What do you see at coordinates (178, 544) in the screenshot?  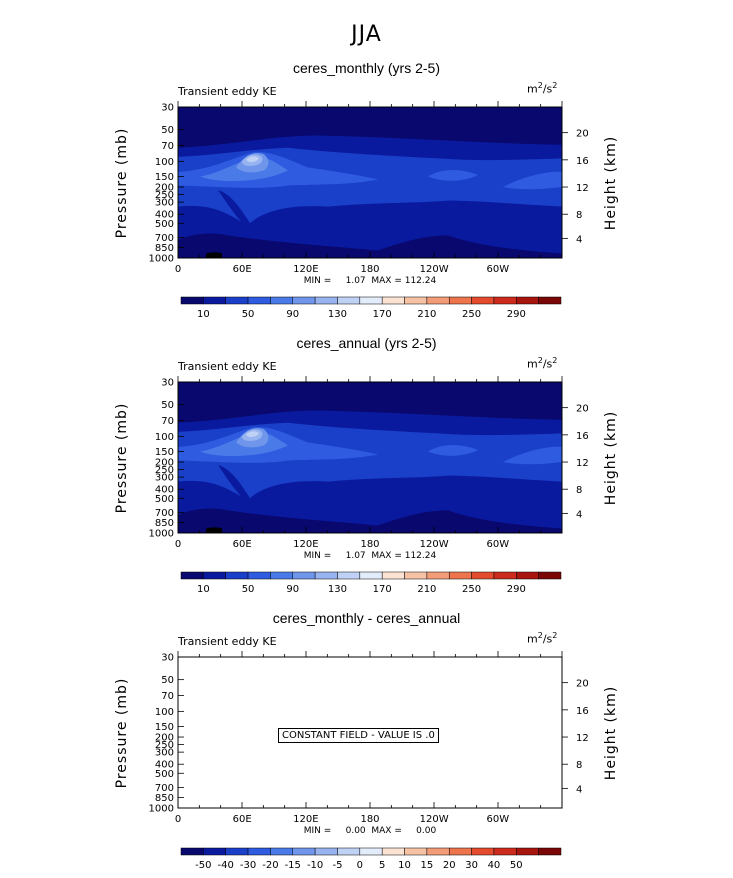 I see `x-tick-label: 0` at bounding box center [178, 544].